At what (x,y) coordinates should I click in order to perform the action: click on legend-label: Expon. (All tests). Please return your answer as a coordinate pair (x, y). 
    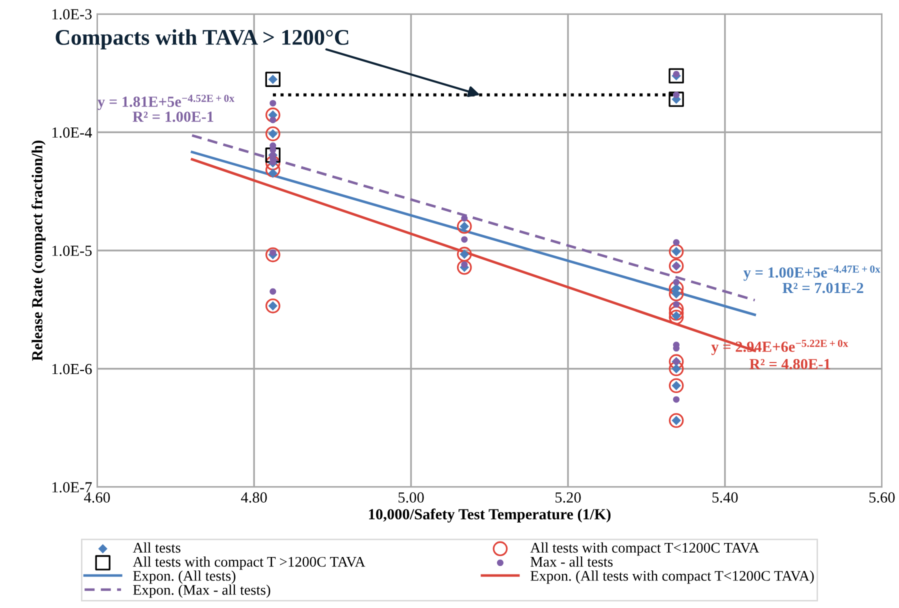
    Looking at the image, I should click on (184, 577).